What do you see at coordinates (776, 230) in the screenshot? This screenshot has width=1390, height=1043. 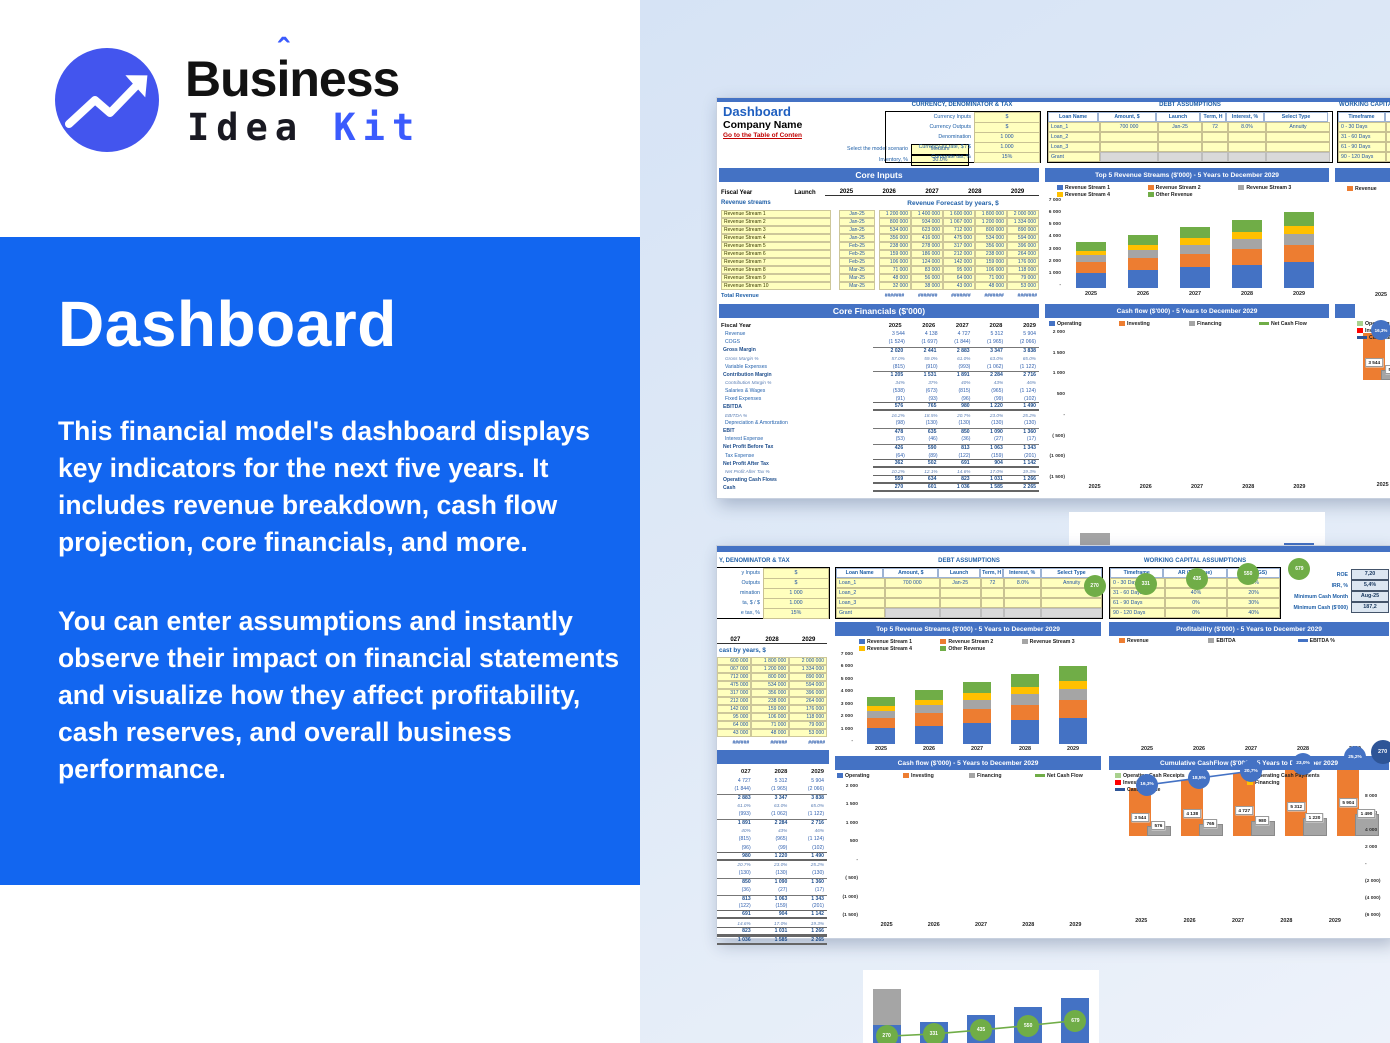 I see `stream-name-cell: Revenue Stream 3` at bounding box center [776, 230].